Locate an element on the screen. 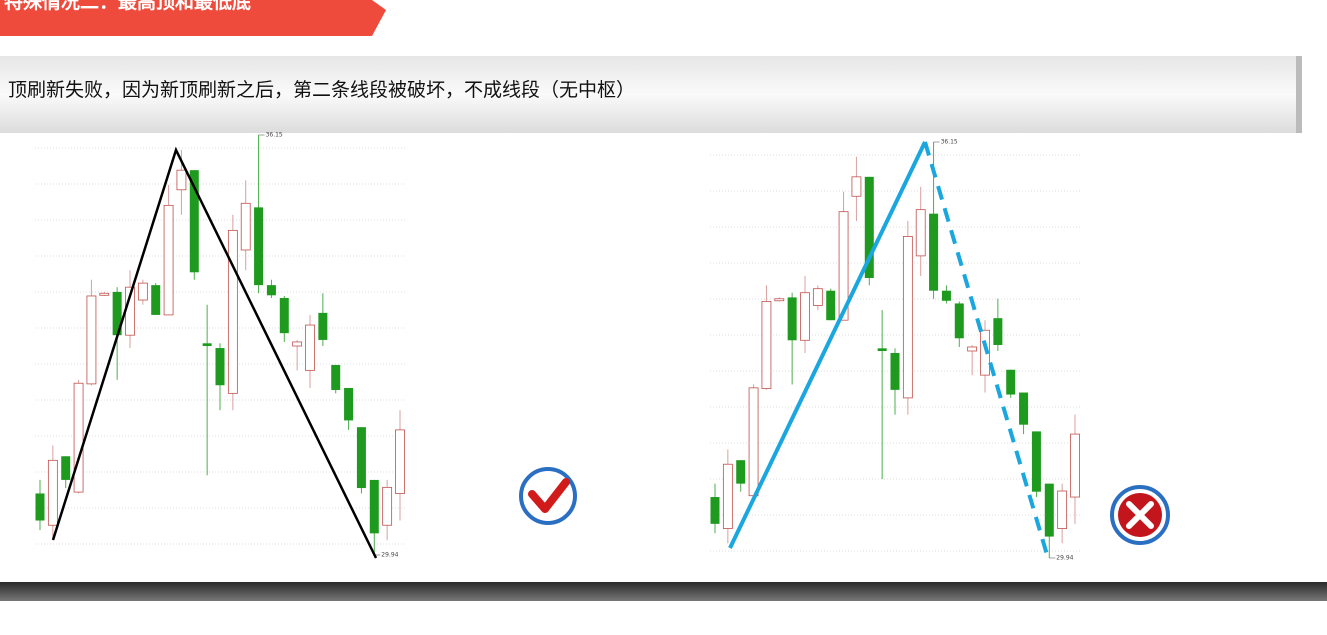  cross-icon is located at coordinates (1140, 515).